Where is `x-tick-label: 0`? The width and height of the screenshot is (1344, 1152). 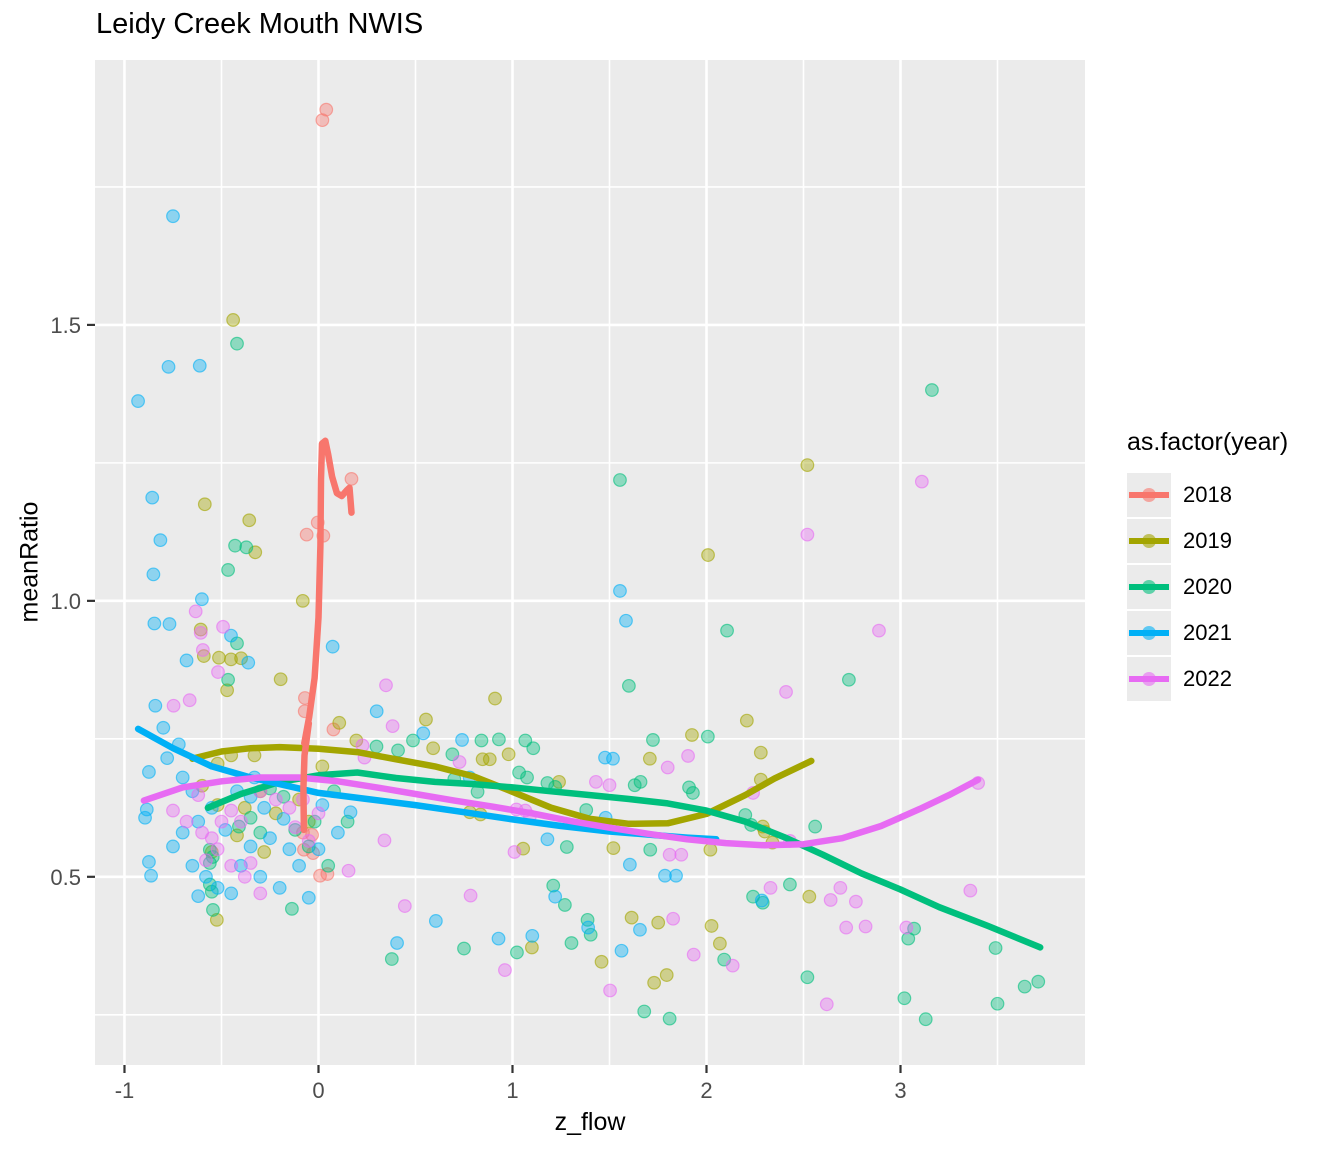
x-tick-label: 0 is located at coordinates (318, 1090).